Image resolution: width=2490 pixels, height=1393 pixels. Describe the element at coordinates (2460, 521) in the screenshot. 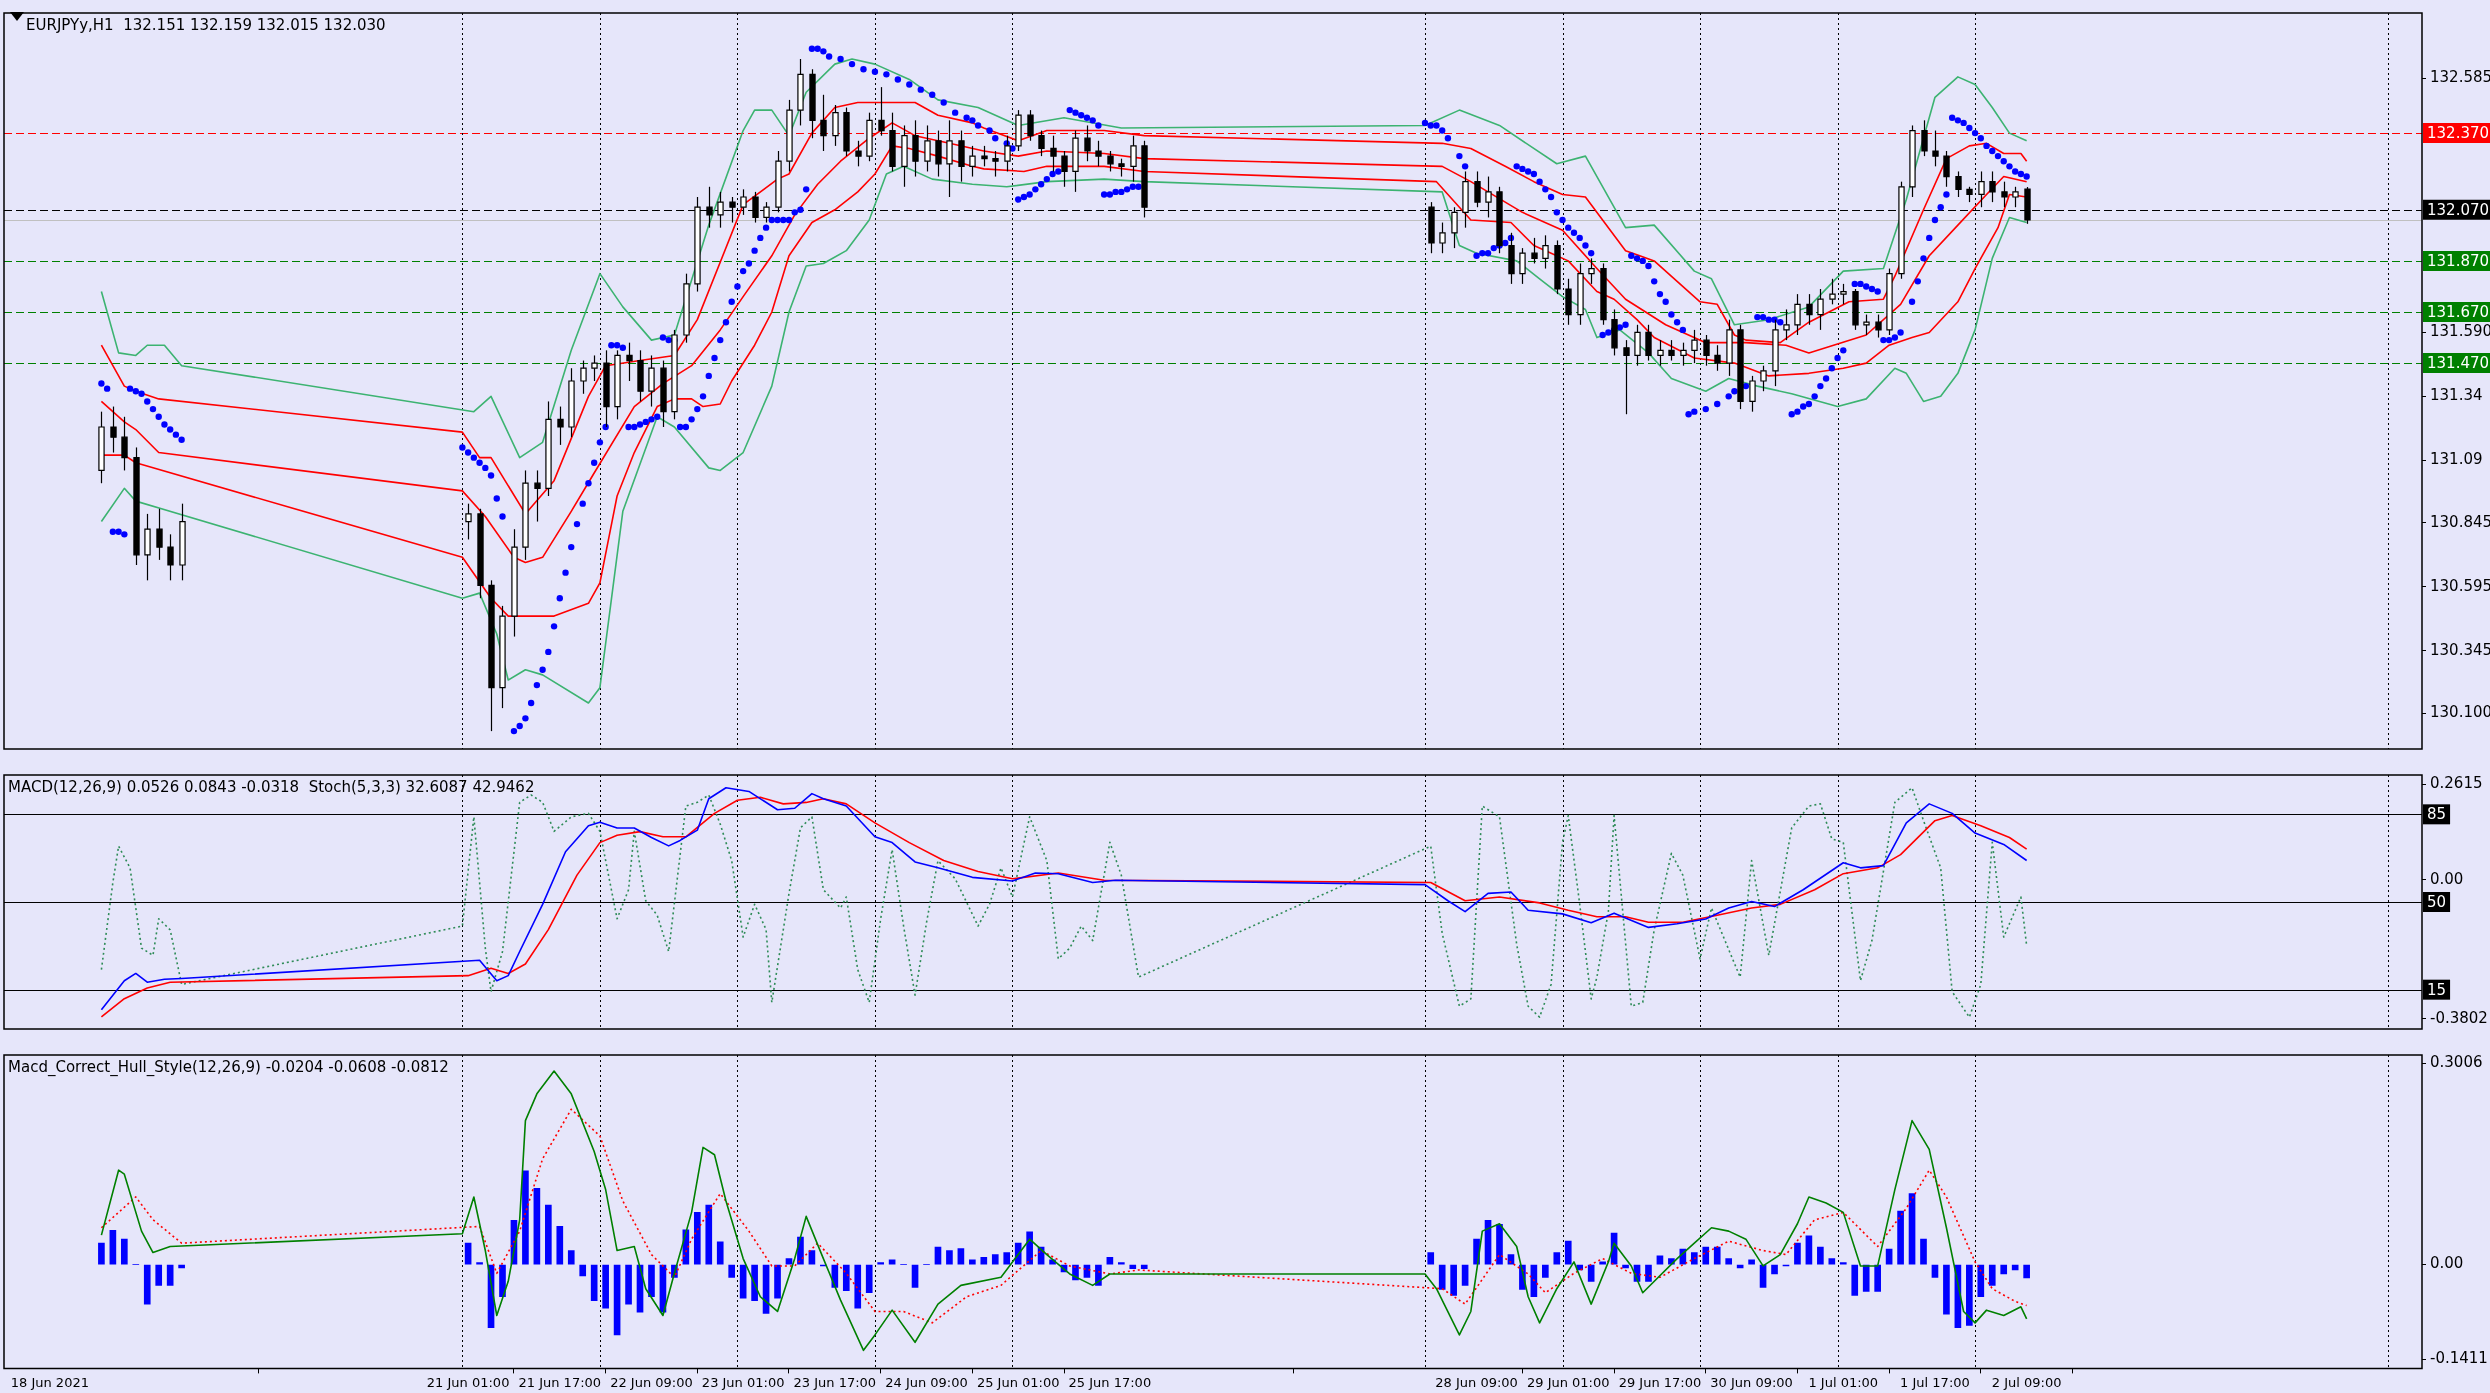

I see `y-tick-label: 130.845` at that location.